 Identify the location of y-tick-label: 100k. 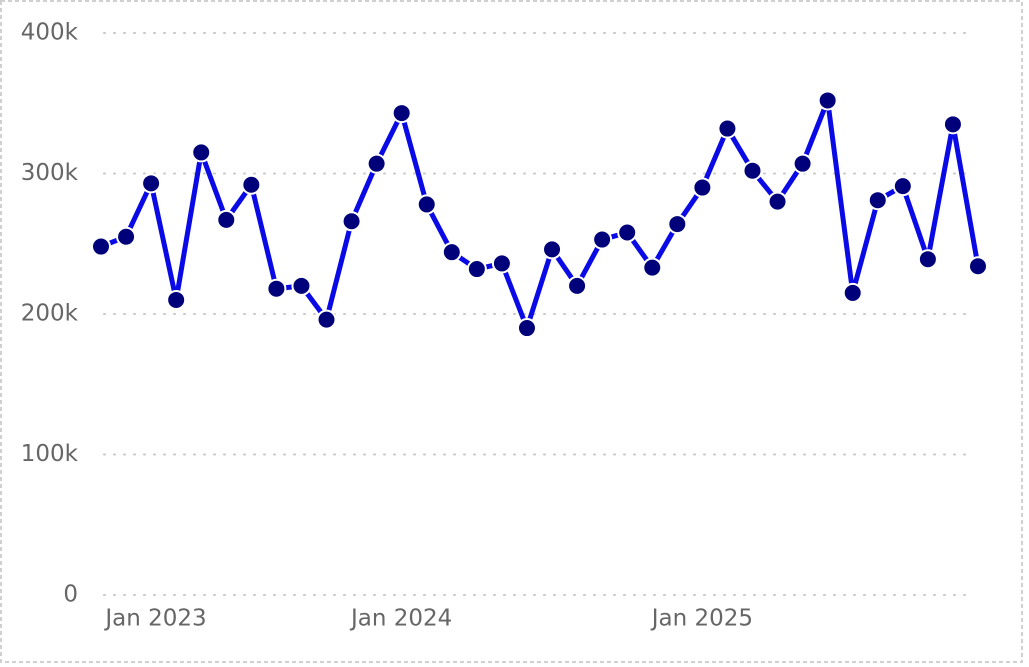
(50, 454).